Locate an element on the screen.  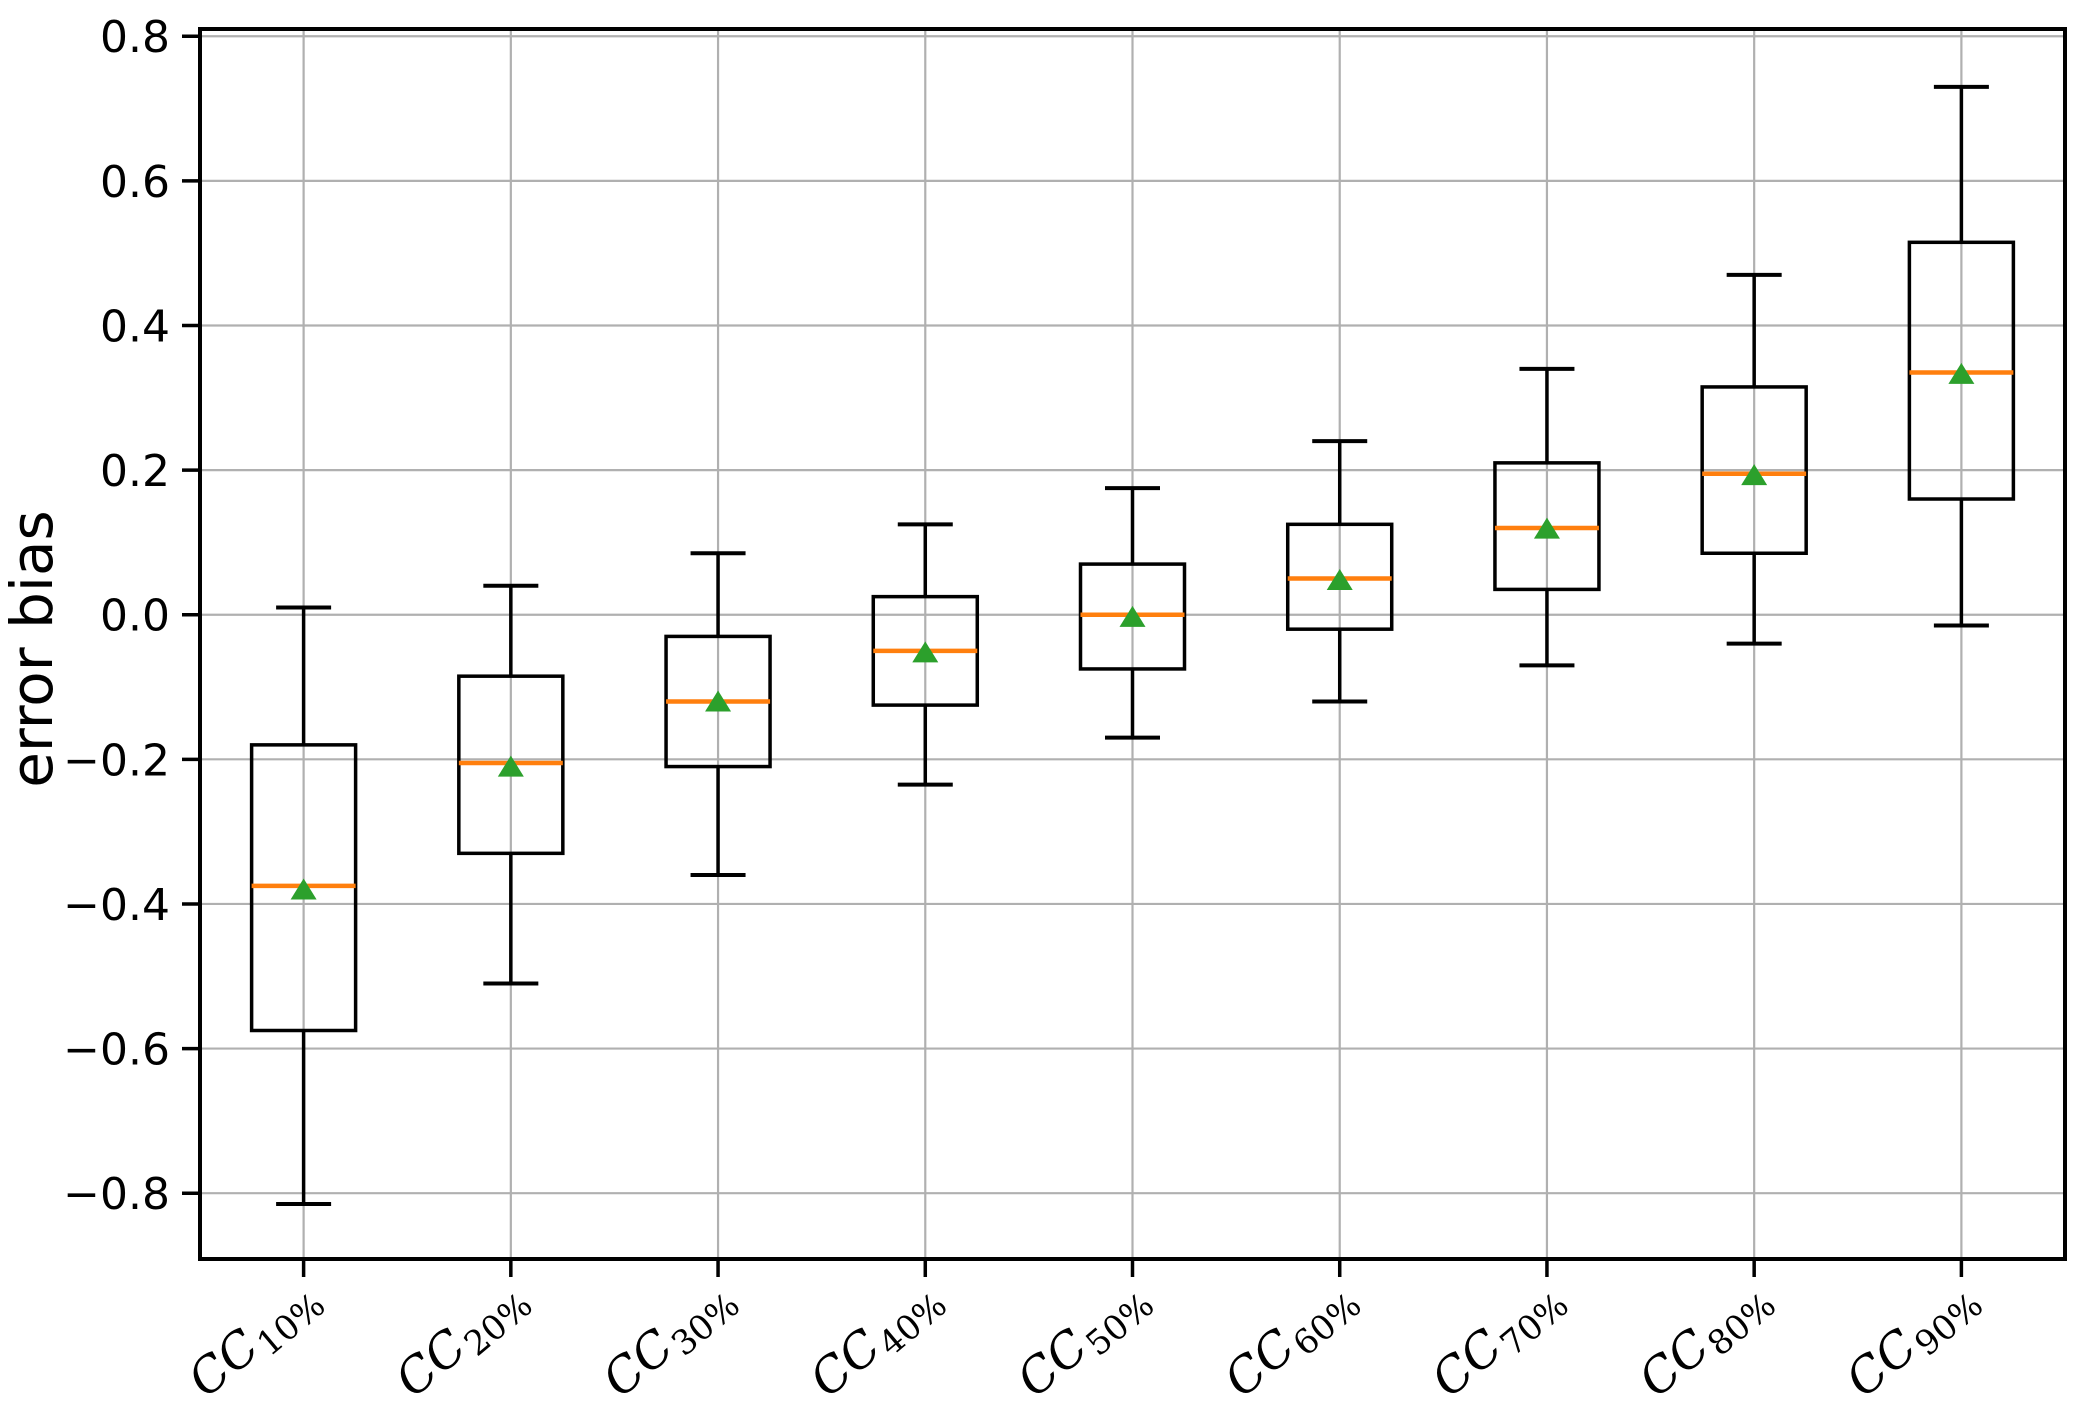
x-tick-label: CC50% is located at coordinates (1085, 1340).